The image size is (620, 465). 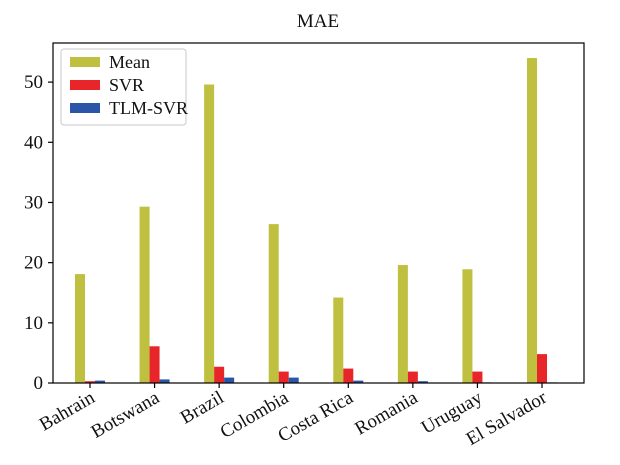 What do you see at coordinates (318, 21) in the screenshot?
I see `chart-title: MAE` at bounding box center [318, 21].